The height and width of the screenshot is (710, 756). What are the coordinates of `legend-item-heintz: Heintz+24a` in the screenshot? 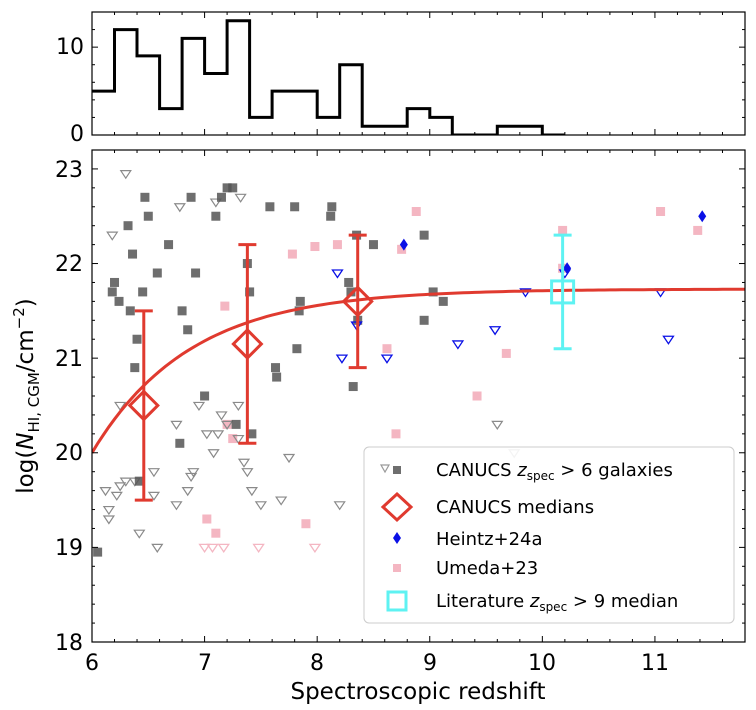 It's located at (468, 539).